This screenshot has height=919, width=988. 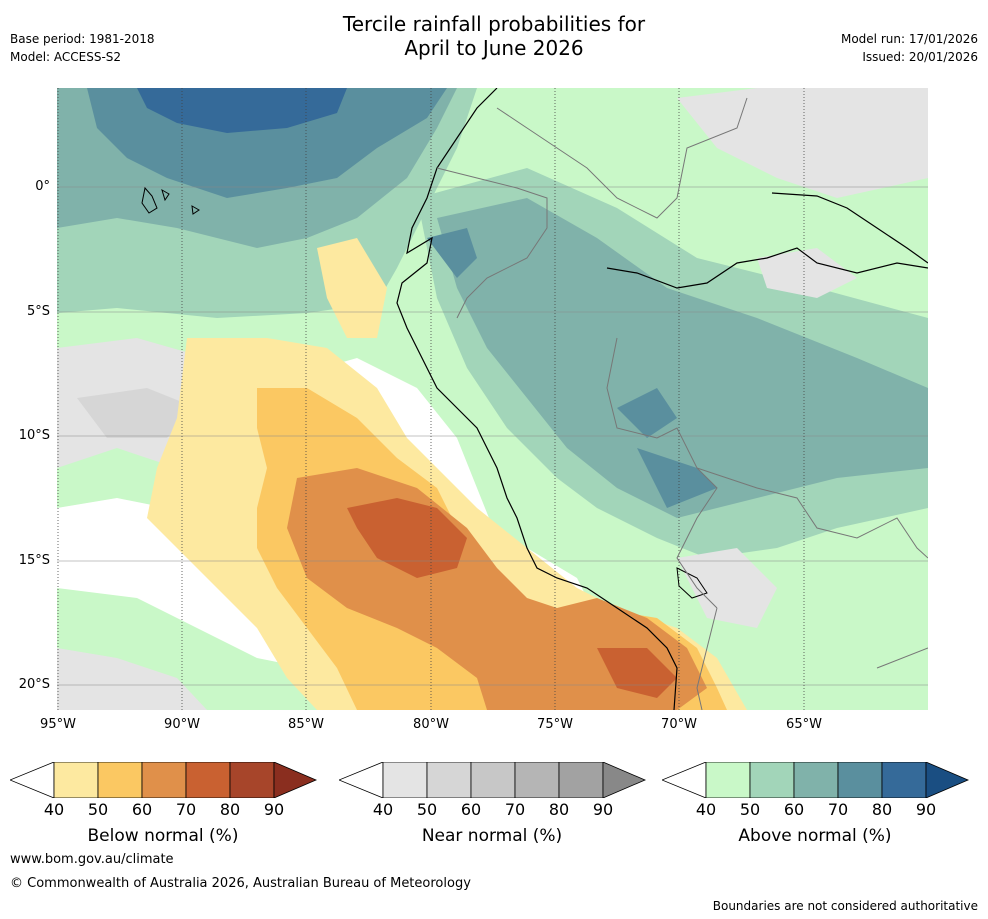 What do you see at coordinates (684, 780) in the screenshot?
I see `colorbar-above-low-arrow` at bounding box center [684, 780].